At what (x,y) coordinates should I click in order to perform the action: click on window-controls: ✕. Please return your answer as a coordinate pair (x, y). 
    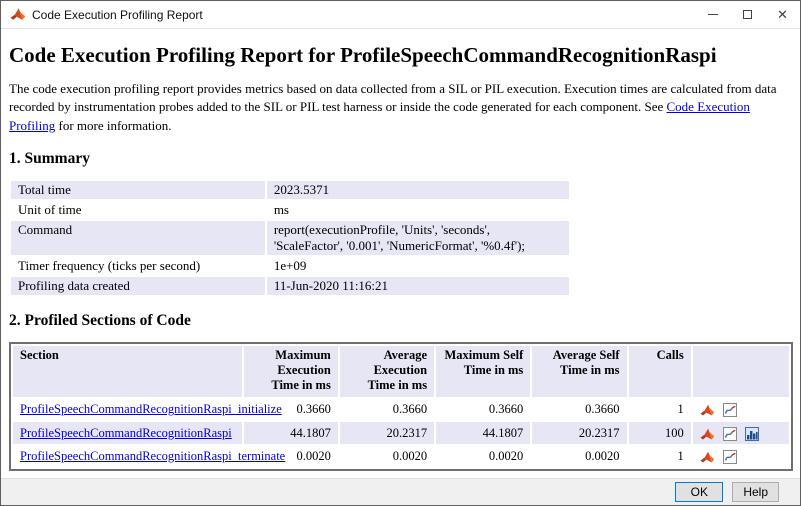
    Looking at the image, I should click on (747, 14).